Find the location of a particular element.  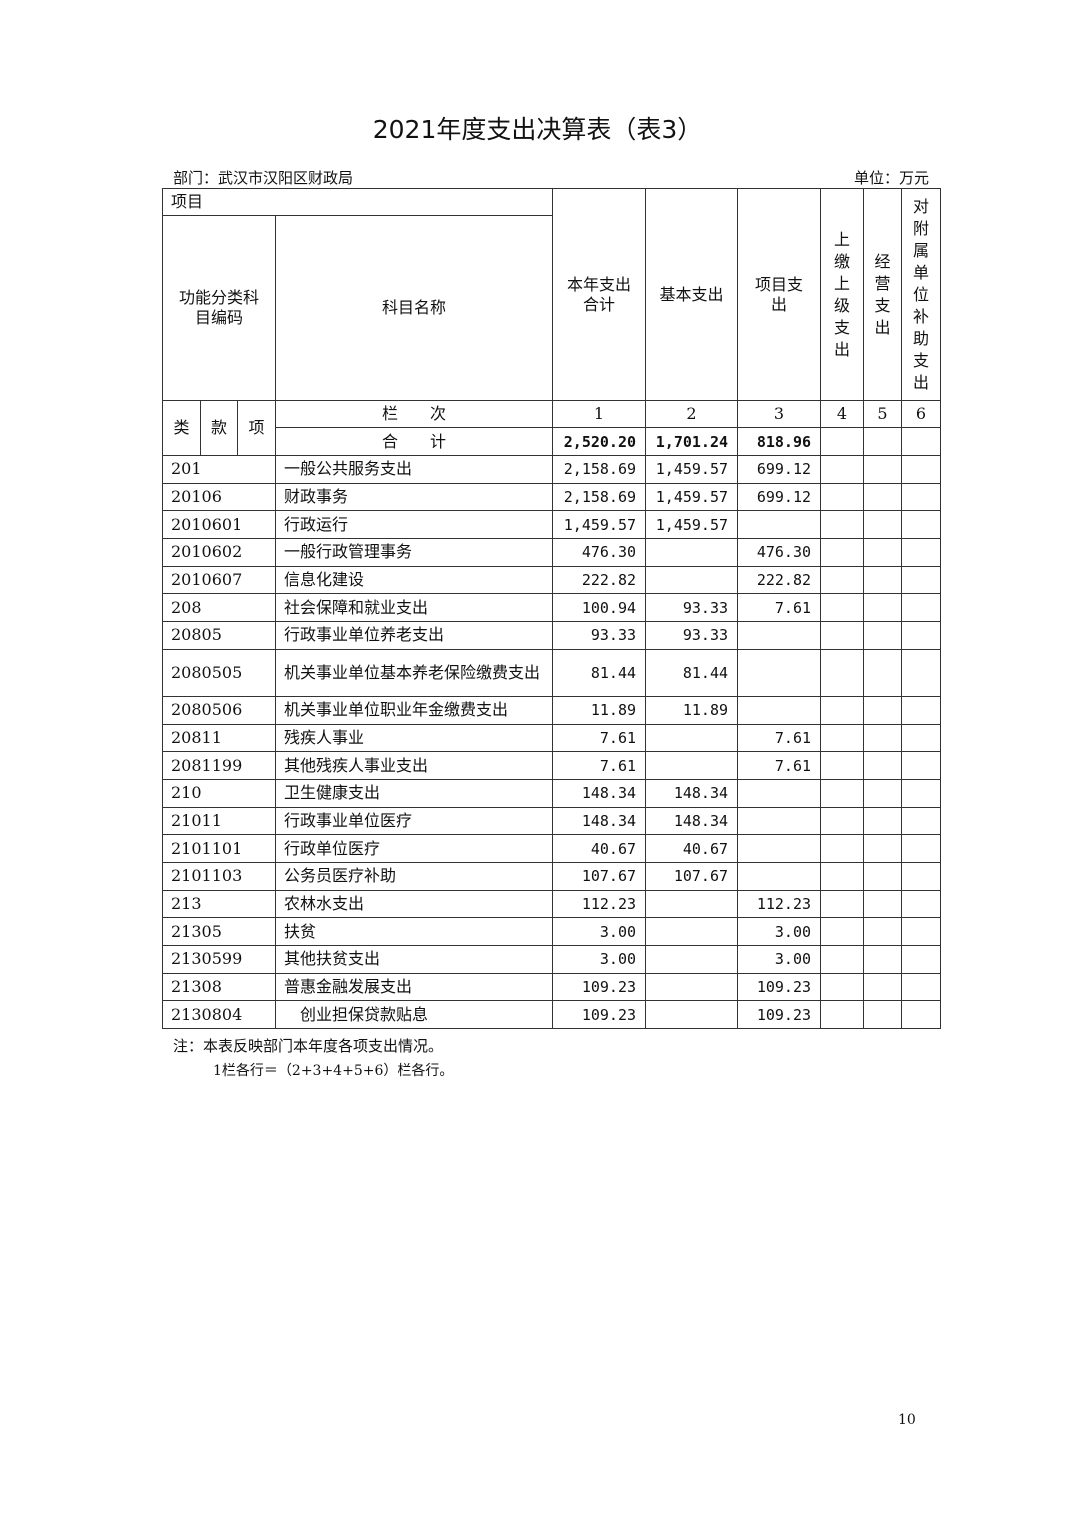

row-code: 2130804 is located at coordinates (219, 1015).